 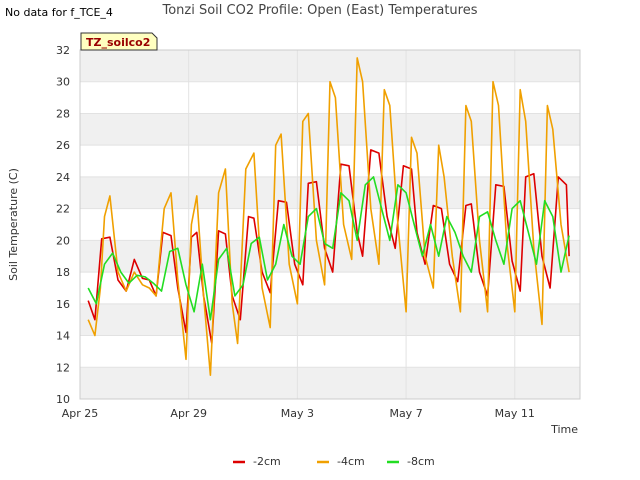 What do you see at coordinates (63, 113) in the screenshot?
I see `y-tick-label: 28` at bounding box center [63, 113].